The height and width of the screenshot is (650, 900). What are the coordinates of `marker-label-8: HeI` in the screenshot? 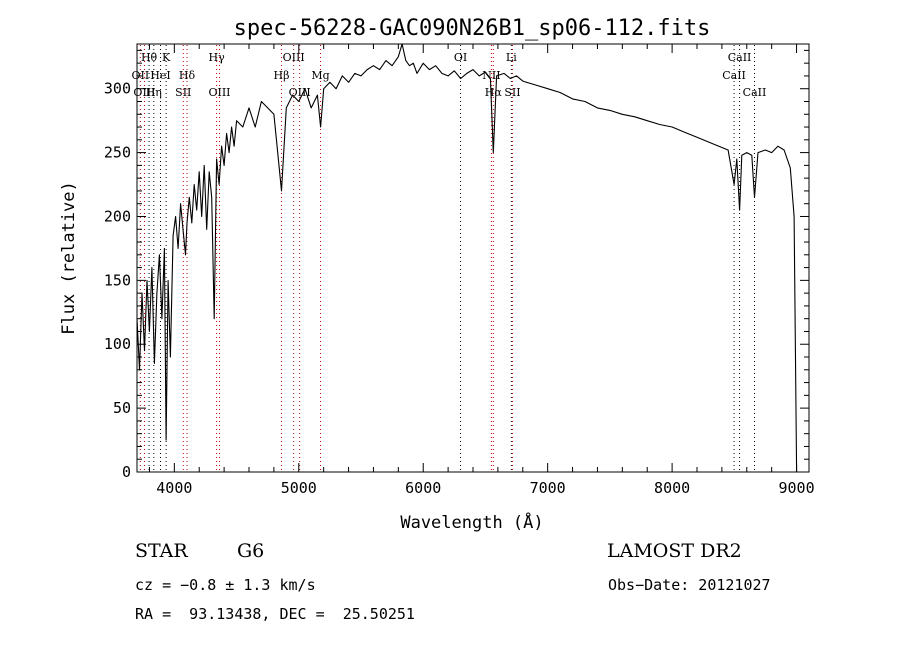 It's located at (160, 75).